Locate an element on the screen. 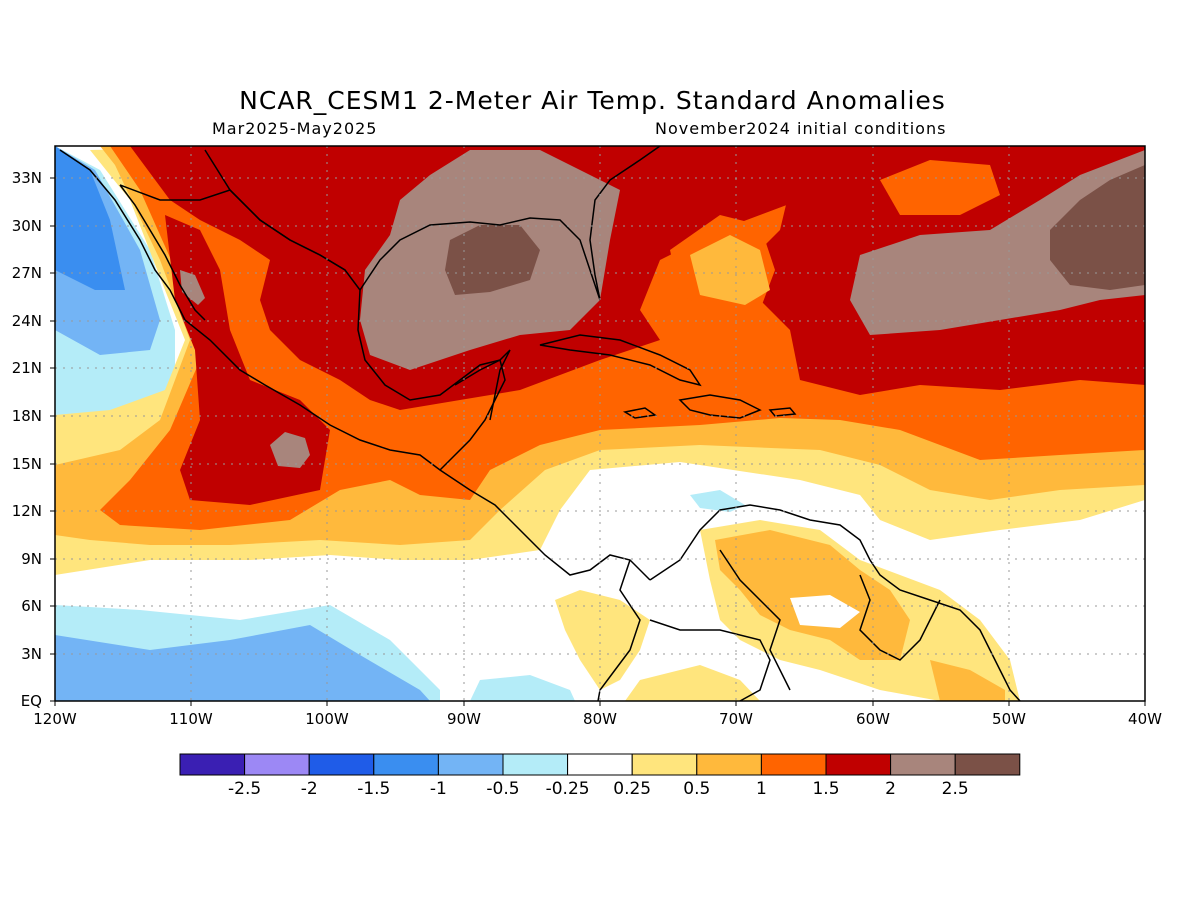  caribbean-cool-patch is located at coordinates (717, 501).